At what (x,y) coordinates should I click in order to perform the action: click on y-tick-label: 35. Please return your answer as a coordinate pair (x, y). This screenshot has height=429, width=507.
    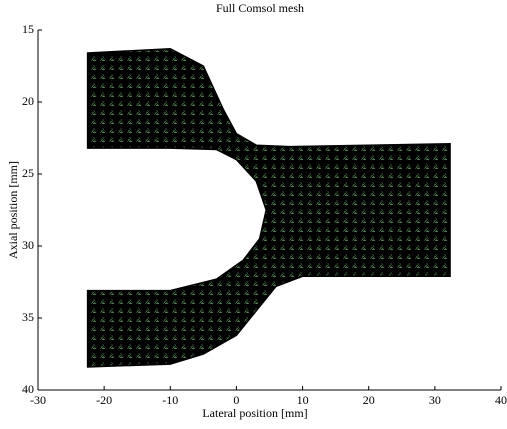
    Looking at the image, I should click on (28, 317).